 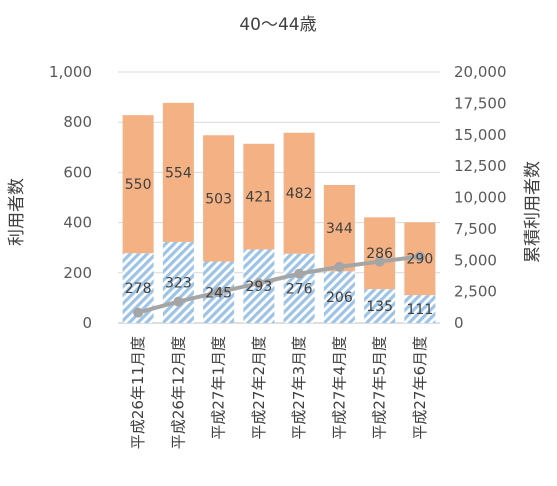 I want to click on category-label: 平成27年4月度, so click(x=339, y=388).